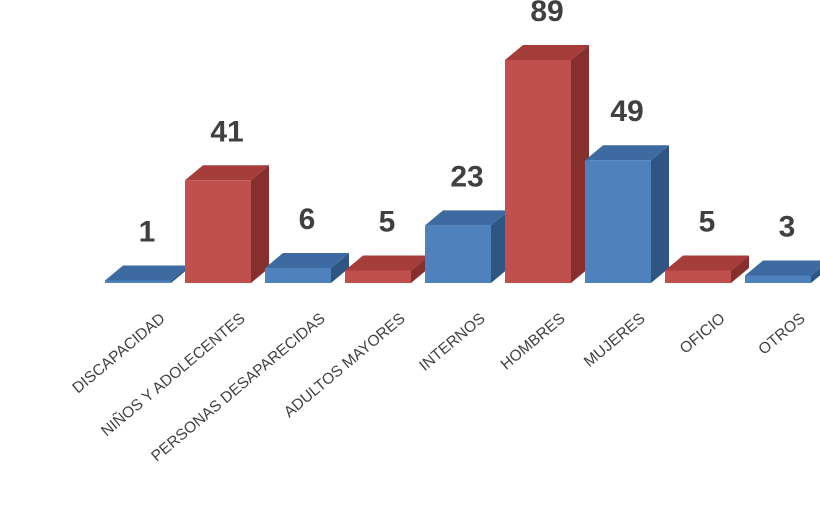 The image size is (820, 516). Describe the element at coordinates (615, 340) in the screenshot. I see `category-label: MUJERES` at that location.